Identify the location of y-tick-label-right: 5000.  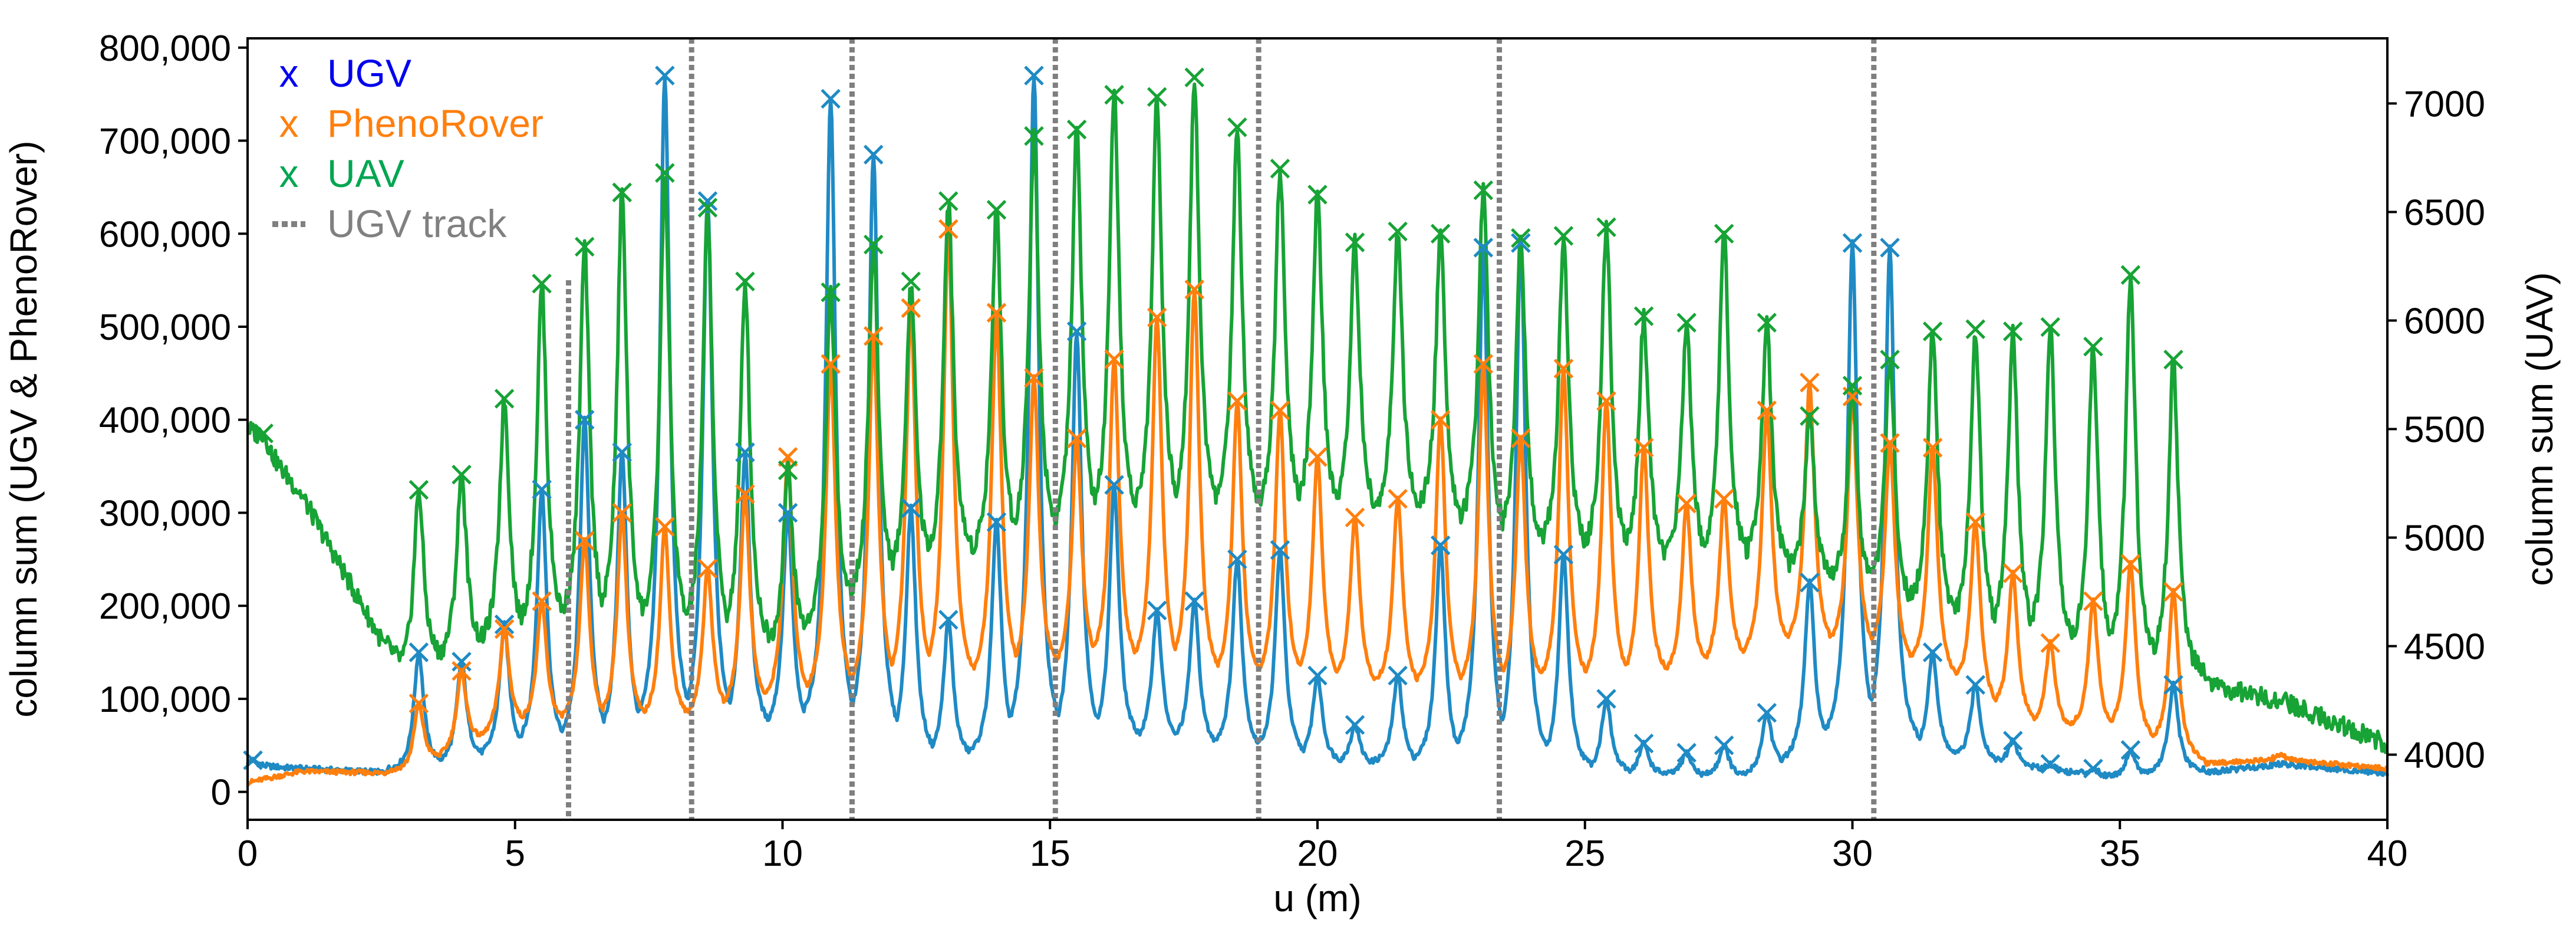
(2444, 538).